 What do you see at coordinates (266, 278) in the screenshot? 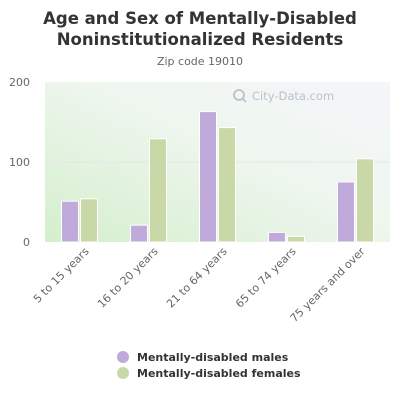
I see `x-tick-label: 65 to 74 years` at bounding box center [266, 278].